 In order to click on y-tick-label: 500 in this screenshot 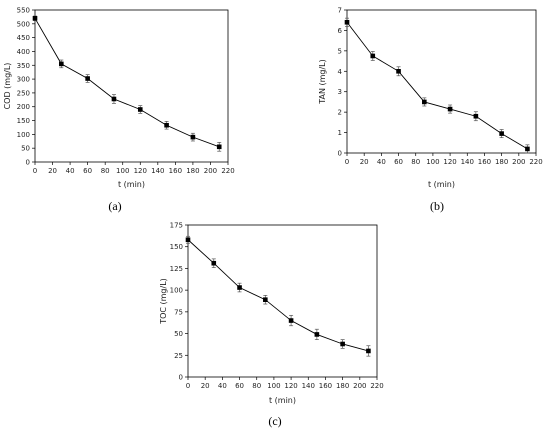, I will do `click(23, 24)`.